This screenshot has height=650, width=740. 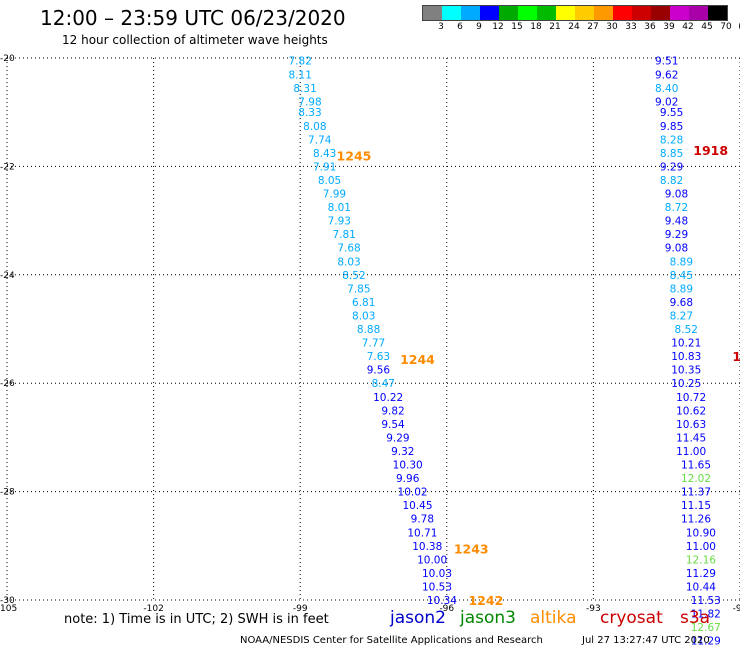 I want to click on y-tick-label: -22, so click(x=7, y=167).